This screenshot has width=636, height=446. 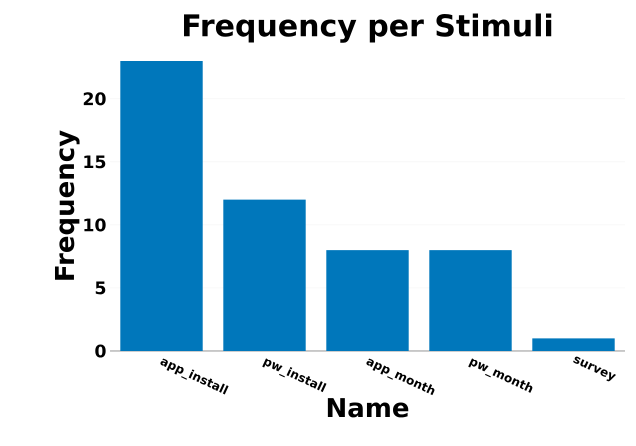 What do you see at coordinates (67, 205) in the screenshot?
I see `y-axis-title: Frequency` at bounding box center [67, 205].